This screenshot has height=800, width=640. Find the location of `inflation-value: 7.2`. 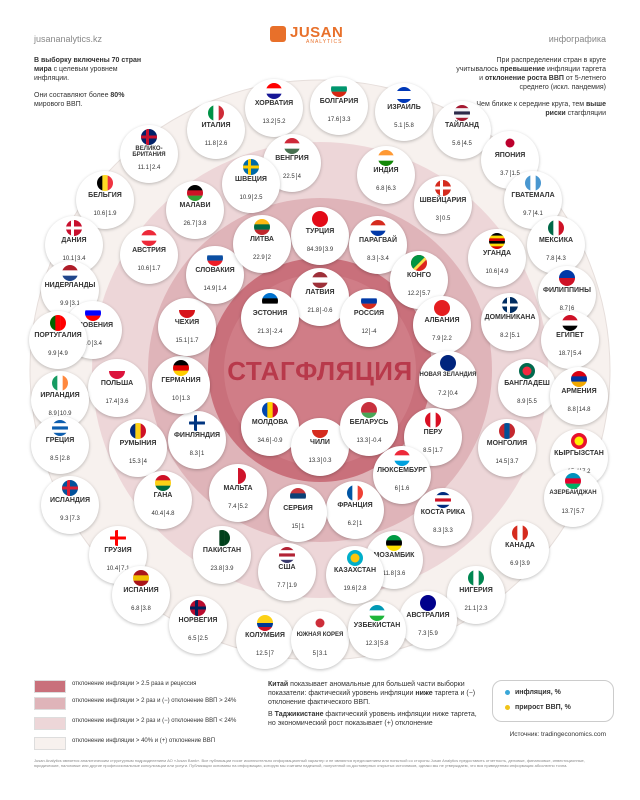

inflation-value: 7.2 is located at coordinates (442, 394).